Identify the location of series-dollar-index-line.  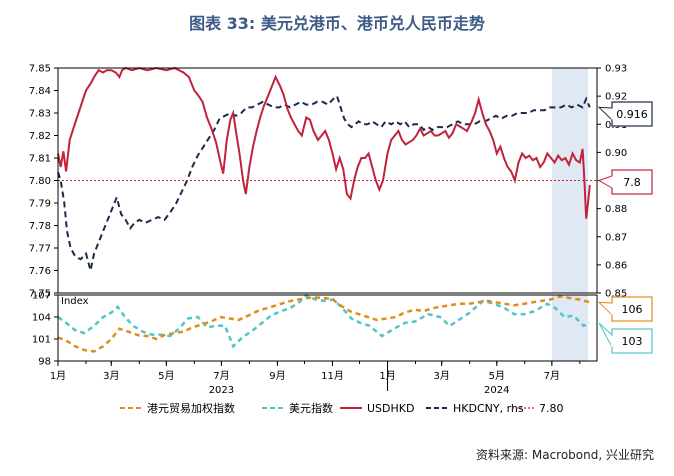
(324, 320).